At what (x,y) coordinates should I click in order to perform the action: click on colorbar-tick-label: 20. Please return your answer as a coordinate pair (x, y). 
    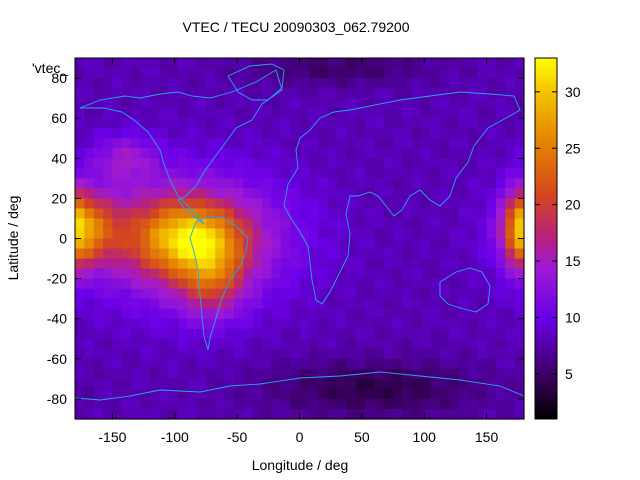
    Looking at the image, I should click on (573, 205).